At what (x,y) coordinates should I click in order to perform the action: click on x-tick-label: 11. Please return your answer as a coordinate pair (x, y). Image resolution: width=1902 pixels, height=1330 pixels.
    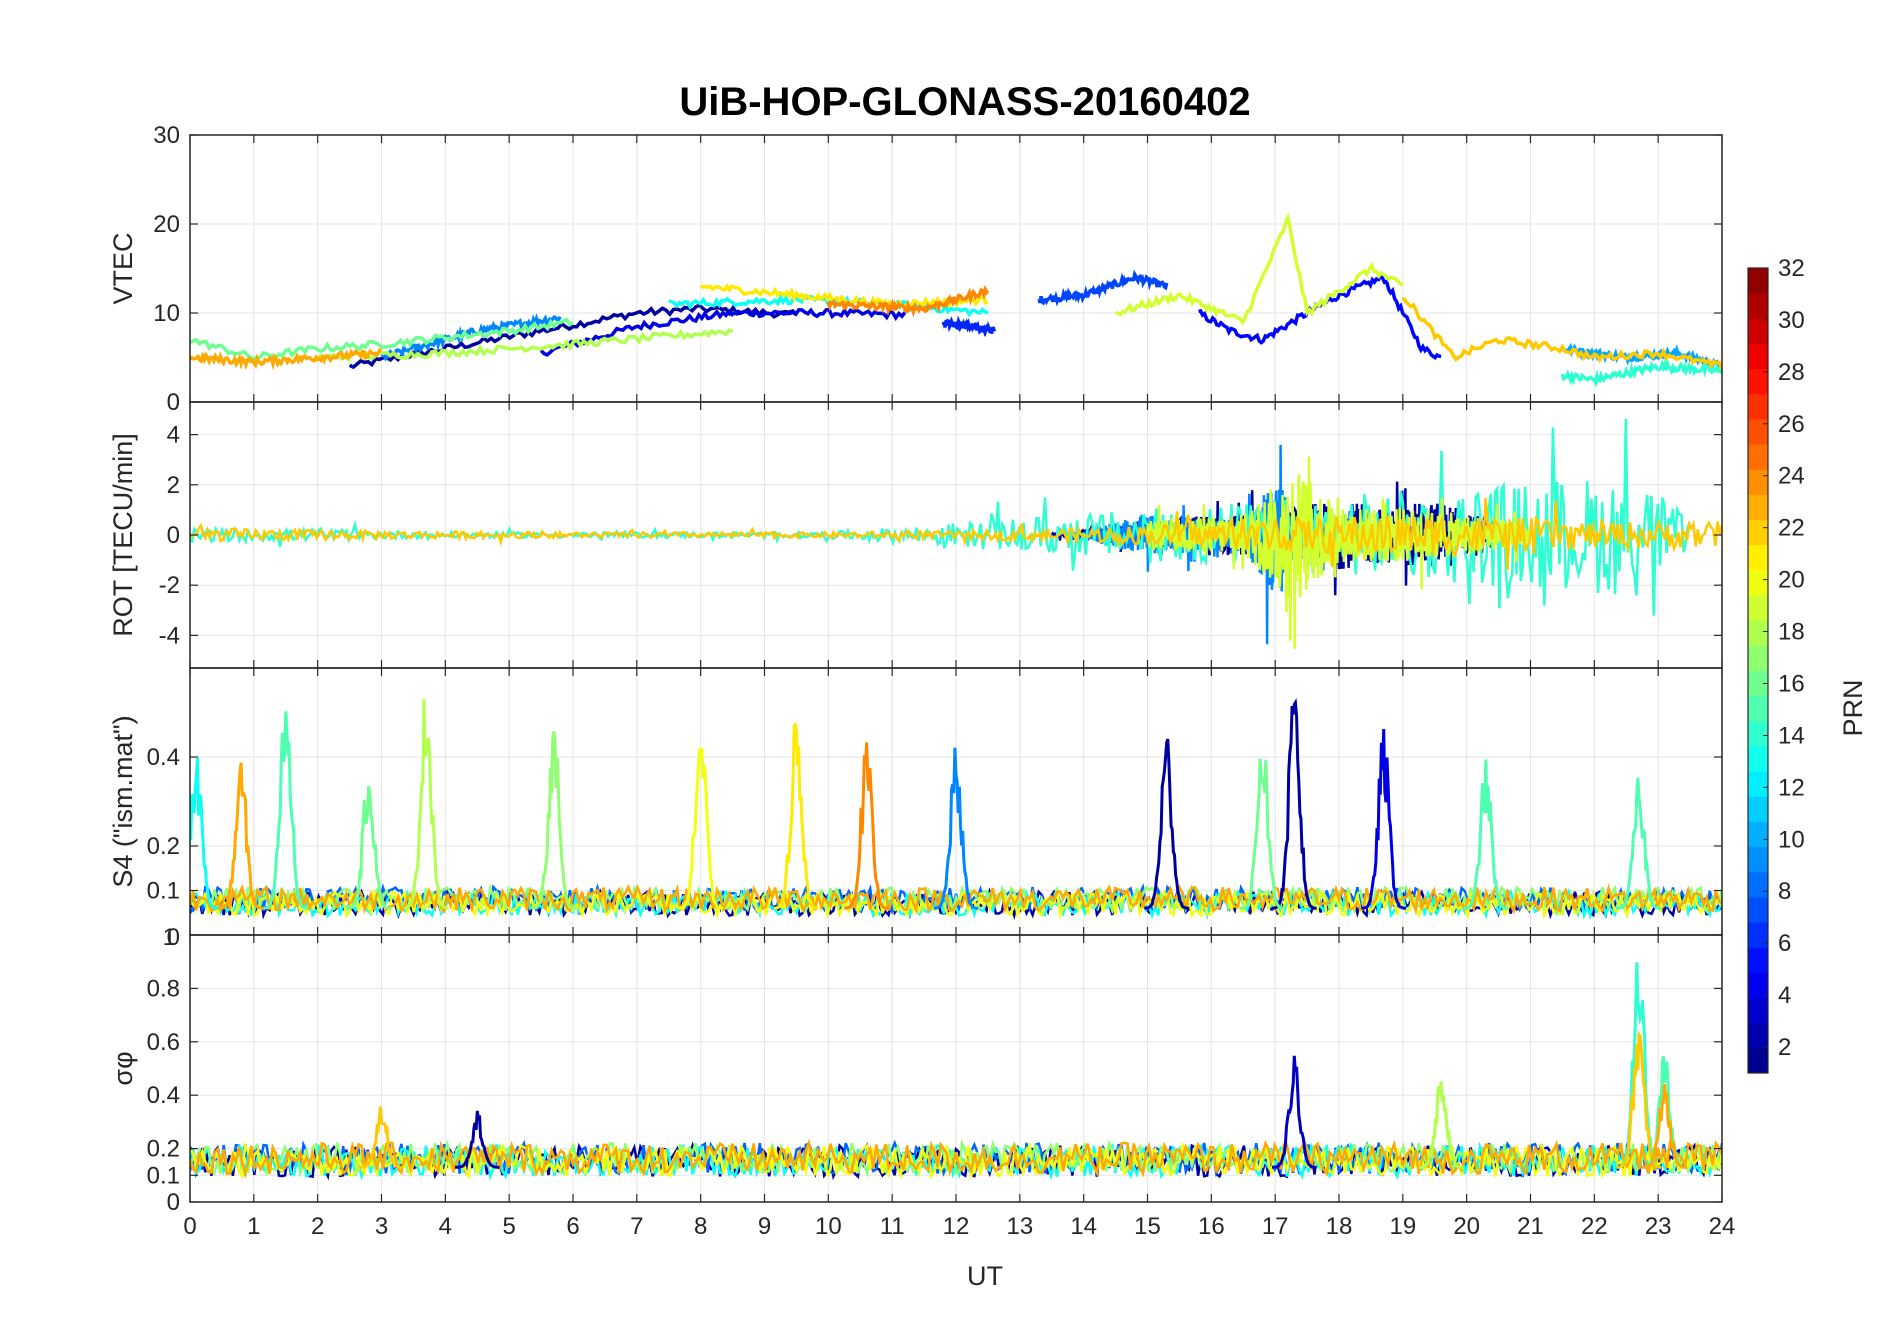
    Looking at the image, I should click on (892, 1226).